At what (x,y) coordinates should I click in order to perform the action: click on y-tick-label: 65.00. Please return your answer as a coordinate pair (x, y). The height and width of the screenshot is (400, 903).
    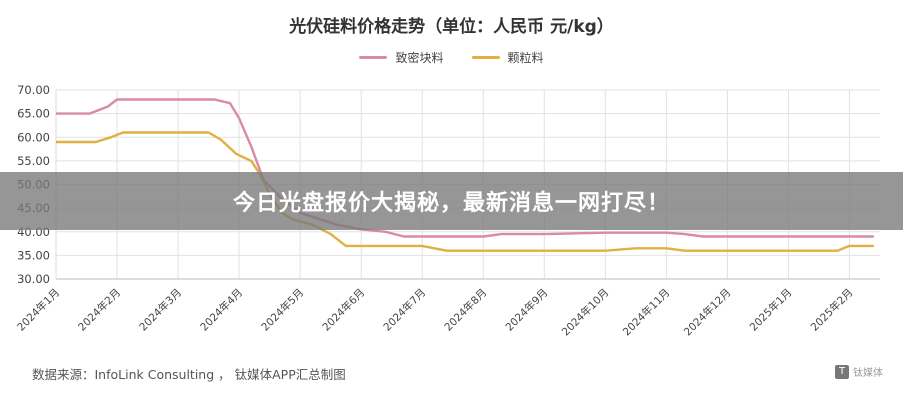
    Looking at the image, I should click on (33, 114).